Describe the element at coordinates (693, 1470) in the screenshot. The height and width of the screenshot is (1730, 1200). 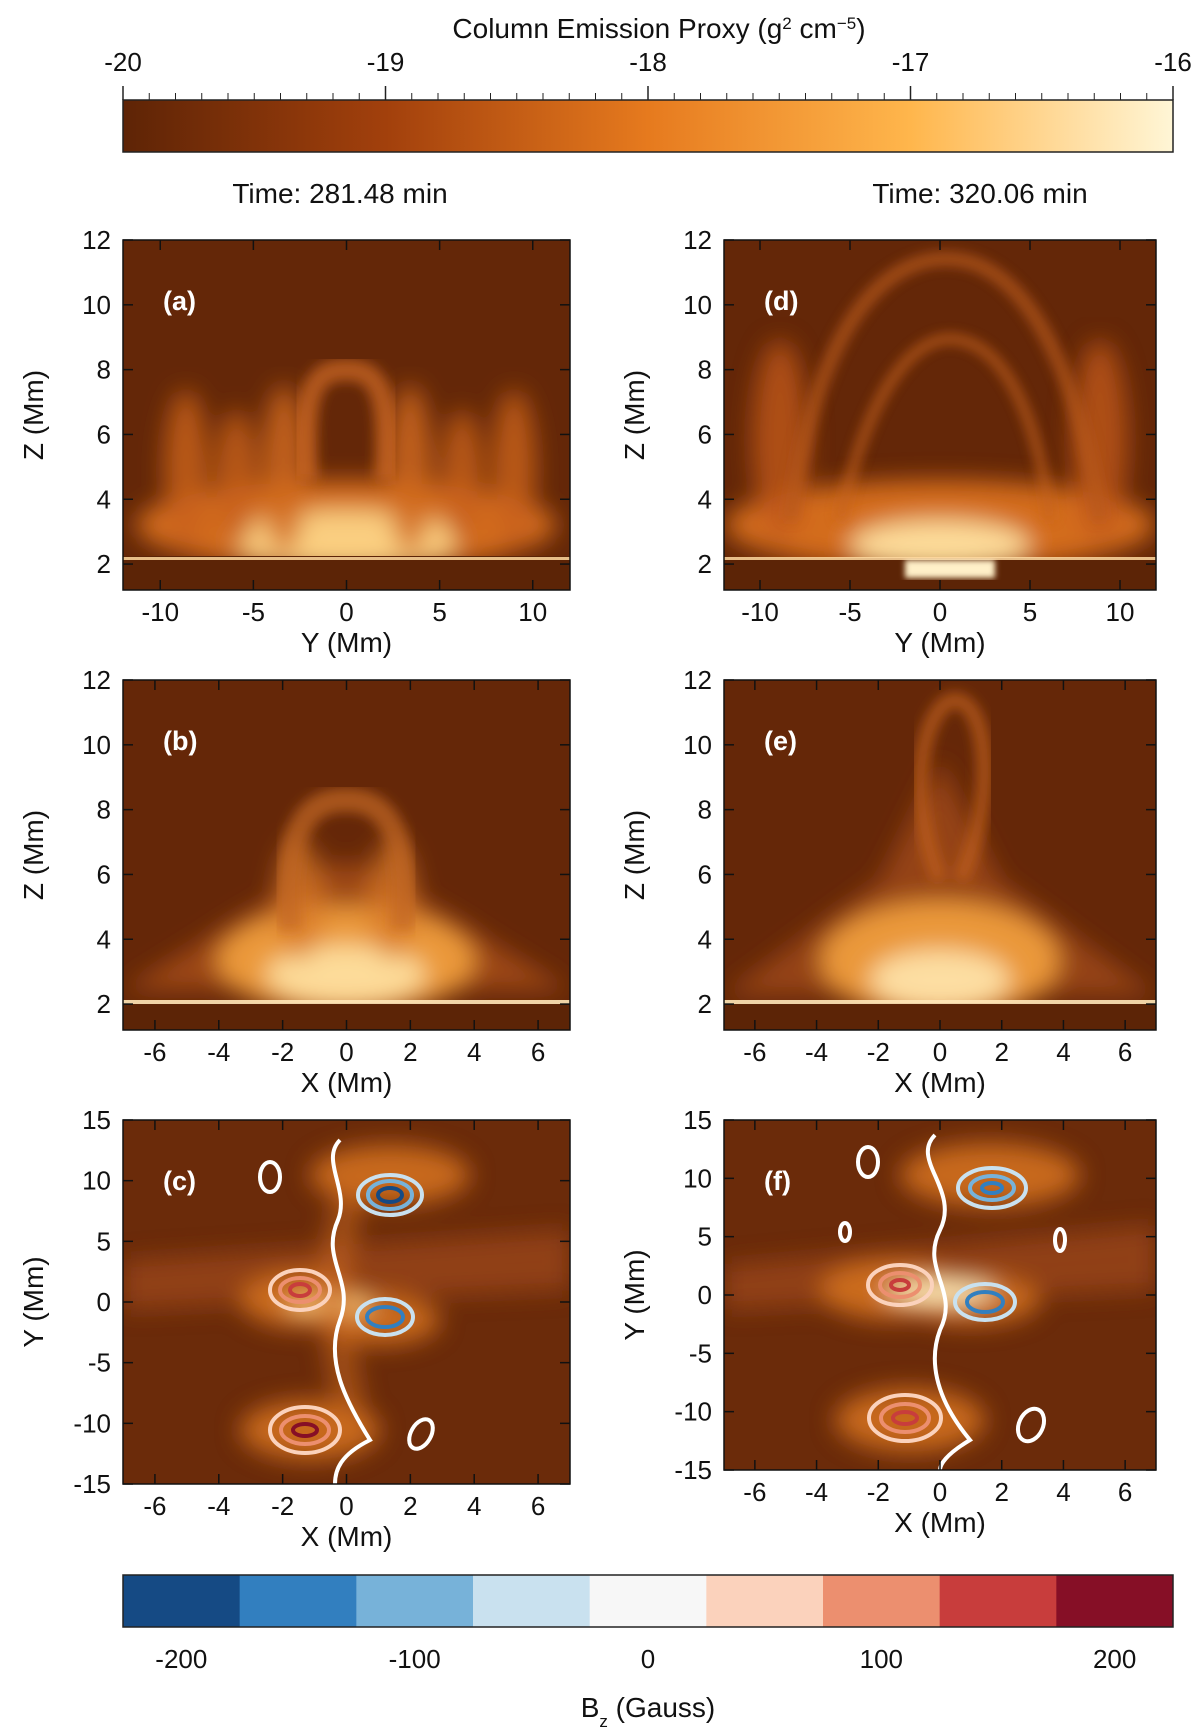
I see `y-tick-label: -15` at that location.